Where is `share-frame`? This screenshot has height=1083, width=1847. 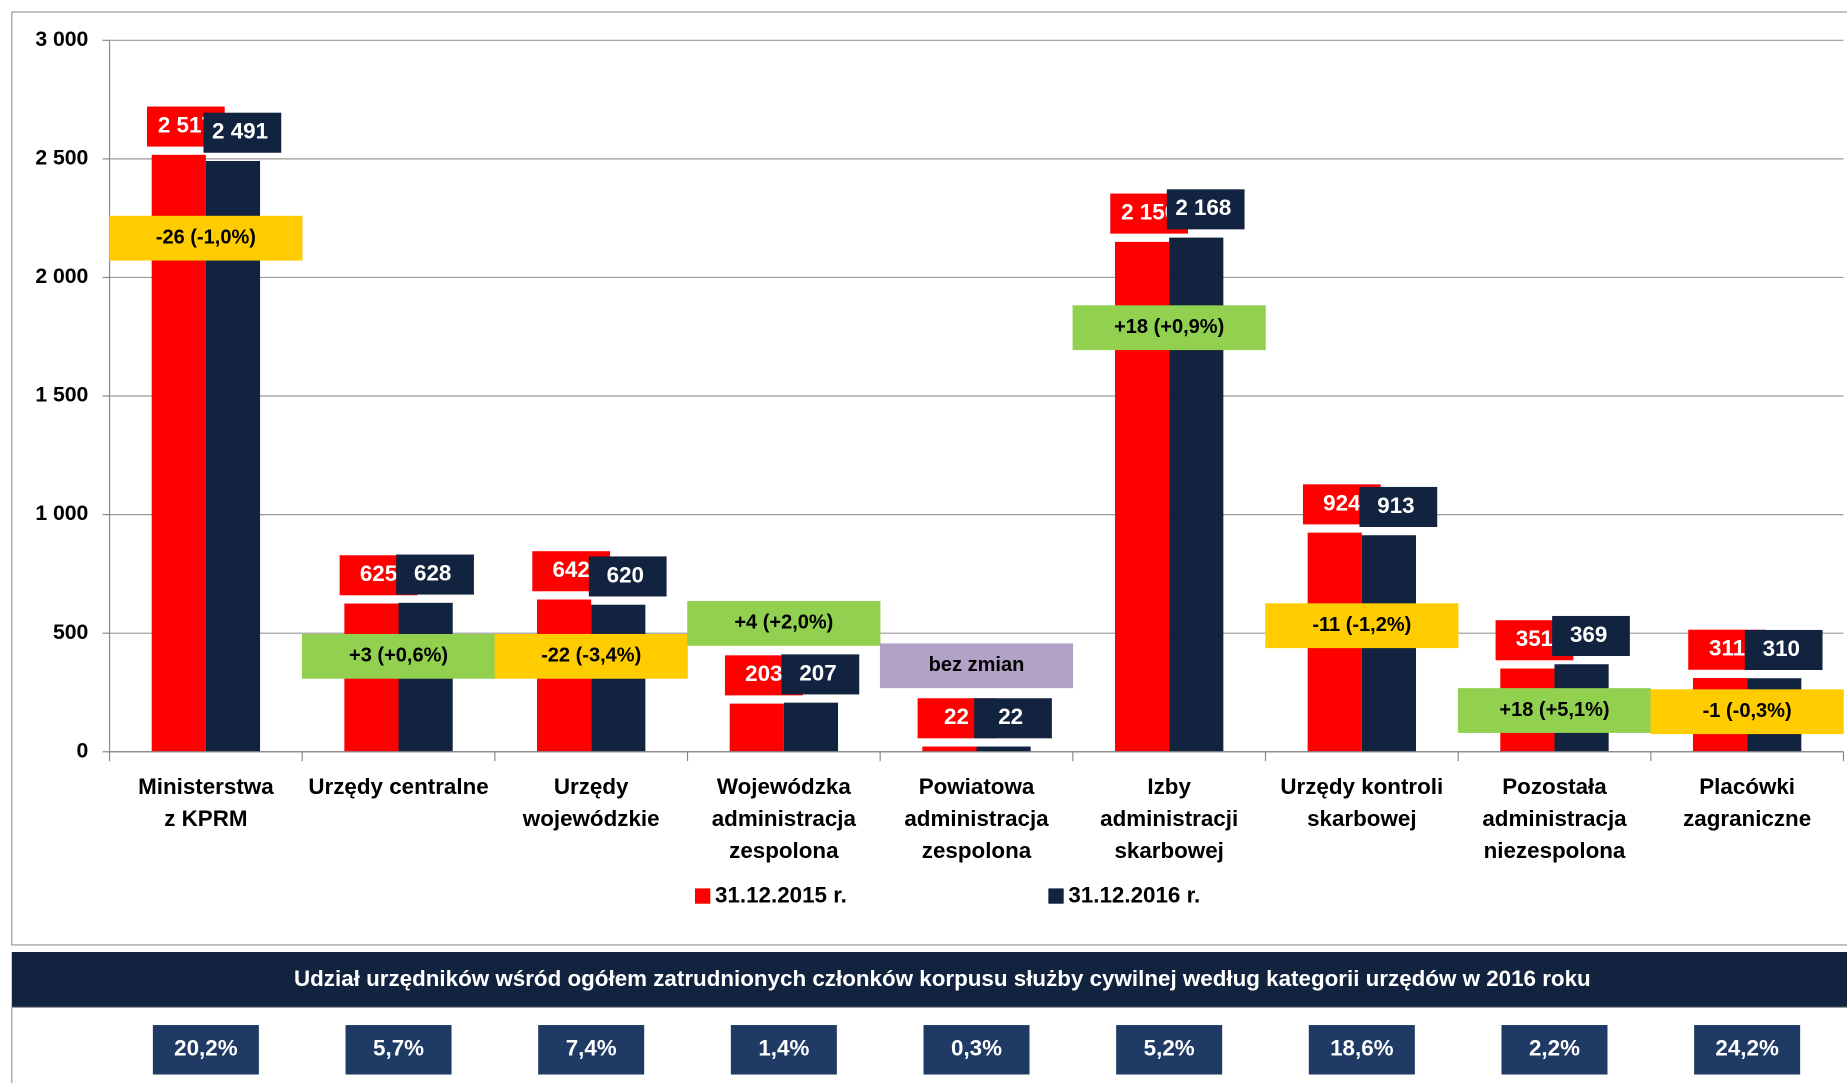
share-frame is located at coordinates (929, 1044).